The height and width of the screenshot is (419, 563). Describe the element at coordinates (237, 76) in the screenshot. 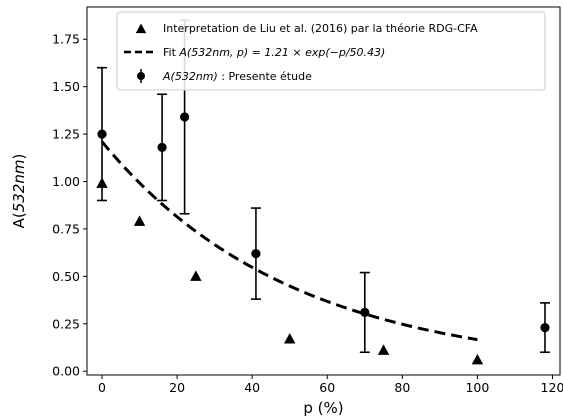

I see `legend-label-circle: A(532nm) : Presente étude` at that location.